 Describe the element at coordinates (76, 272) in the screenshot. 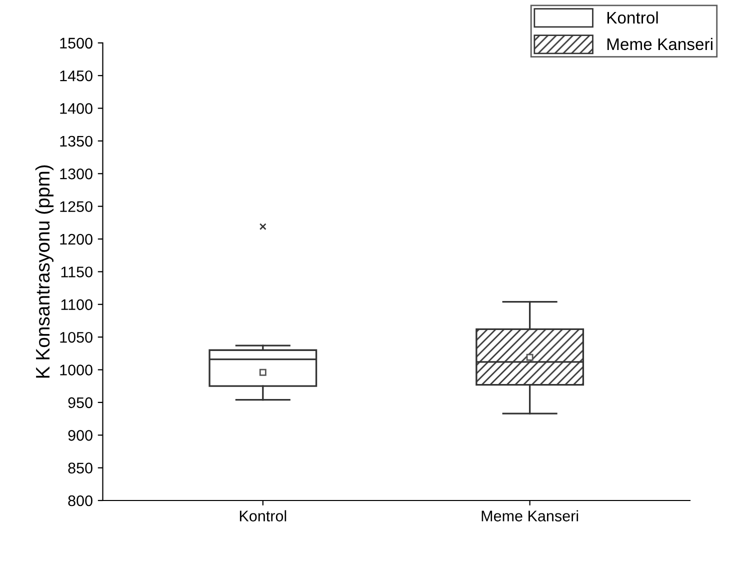

I see `y-tick-label: 1150` at that location.